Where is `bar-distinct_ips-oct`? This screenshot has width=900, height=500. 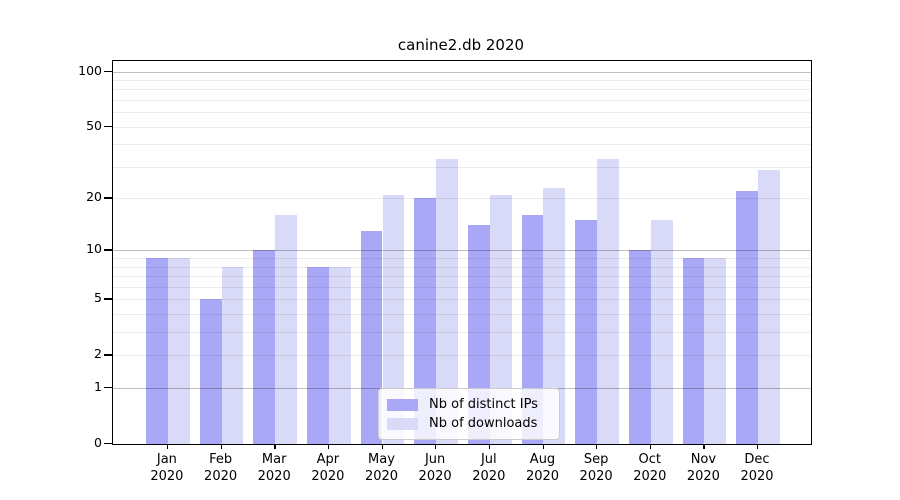
bar-distinct_ips-oct is located at coordinates (640, 347).